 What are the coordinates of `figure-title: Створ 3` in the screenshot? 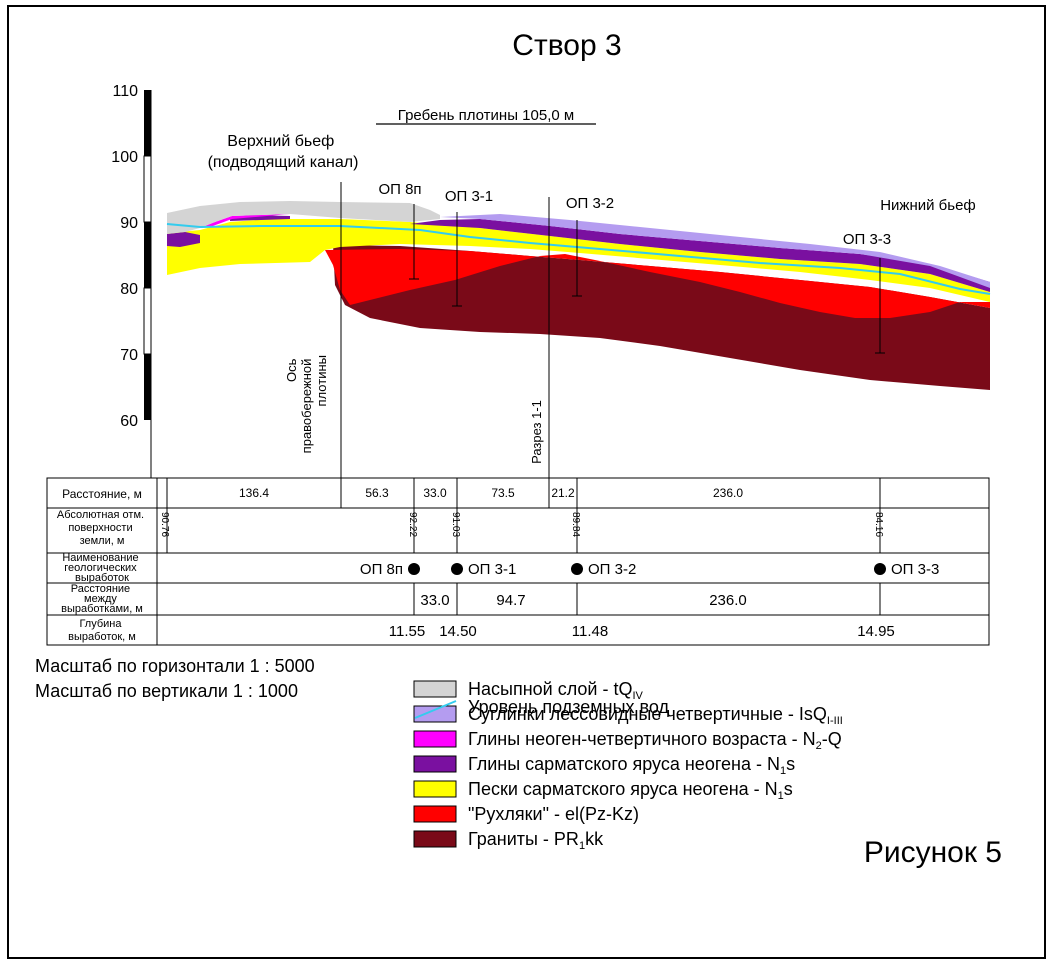 It's located at (566, 45).